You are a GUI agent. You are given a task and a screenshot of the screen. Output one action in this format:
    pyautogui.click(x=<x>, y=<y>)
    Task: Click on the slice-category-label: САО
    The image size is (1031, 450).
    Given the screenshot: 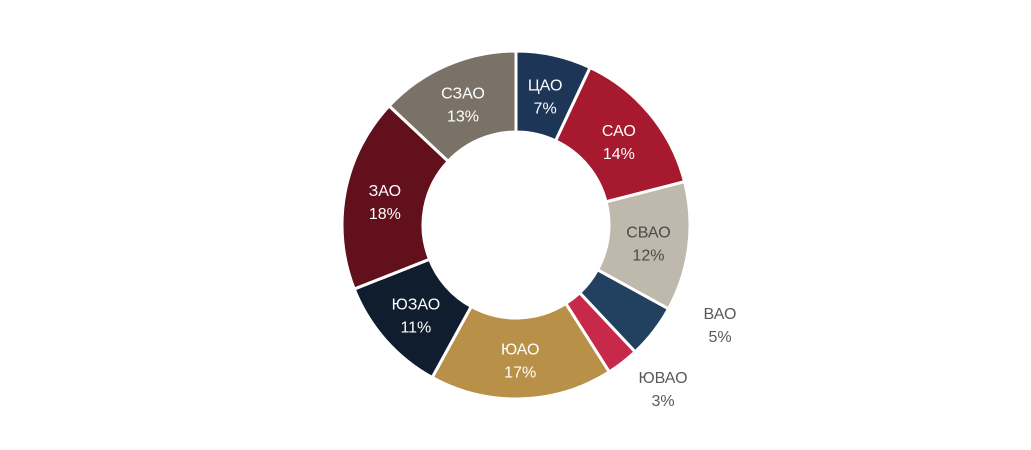 What is the action you would take?
    pyautogui.click(x=619, y=131)
    